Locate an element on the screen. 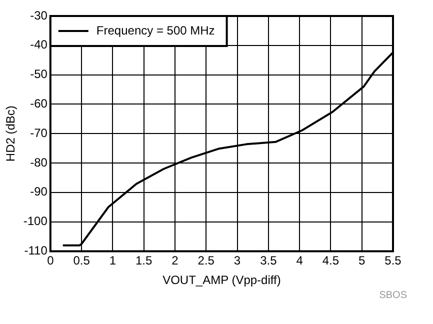 Image resolution: width=433 pixels, height=324 pixels. y-tick-label: -40 is located at coordinates (39, 45).